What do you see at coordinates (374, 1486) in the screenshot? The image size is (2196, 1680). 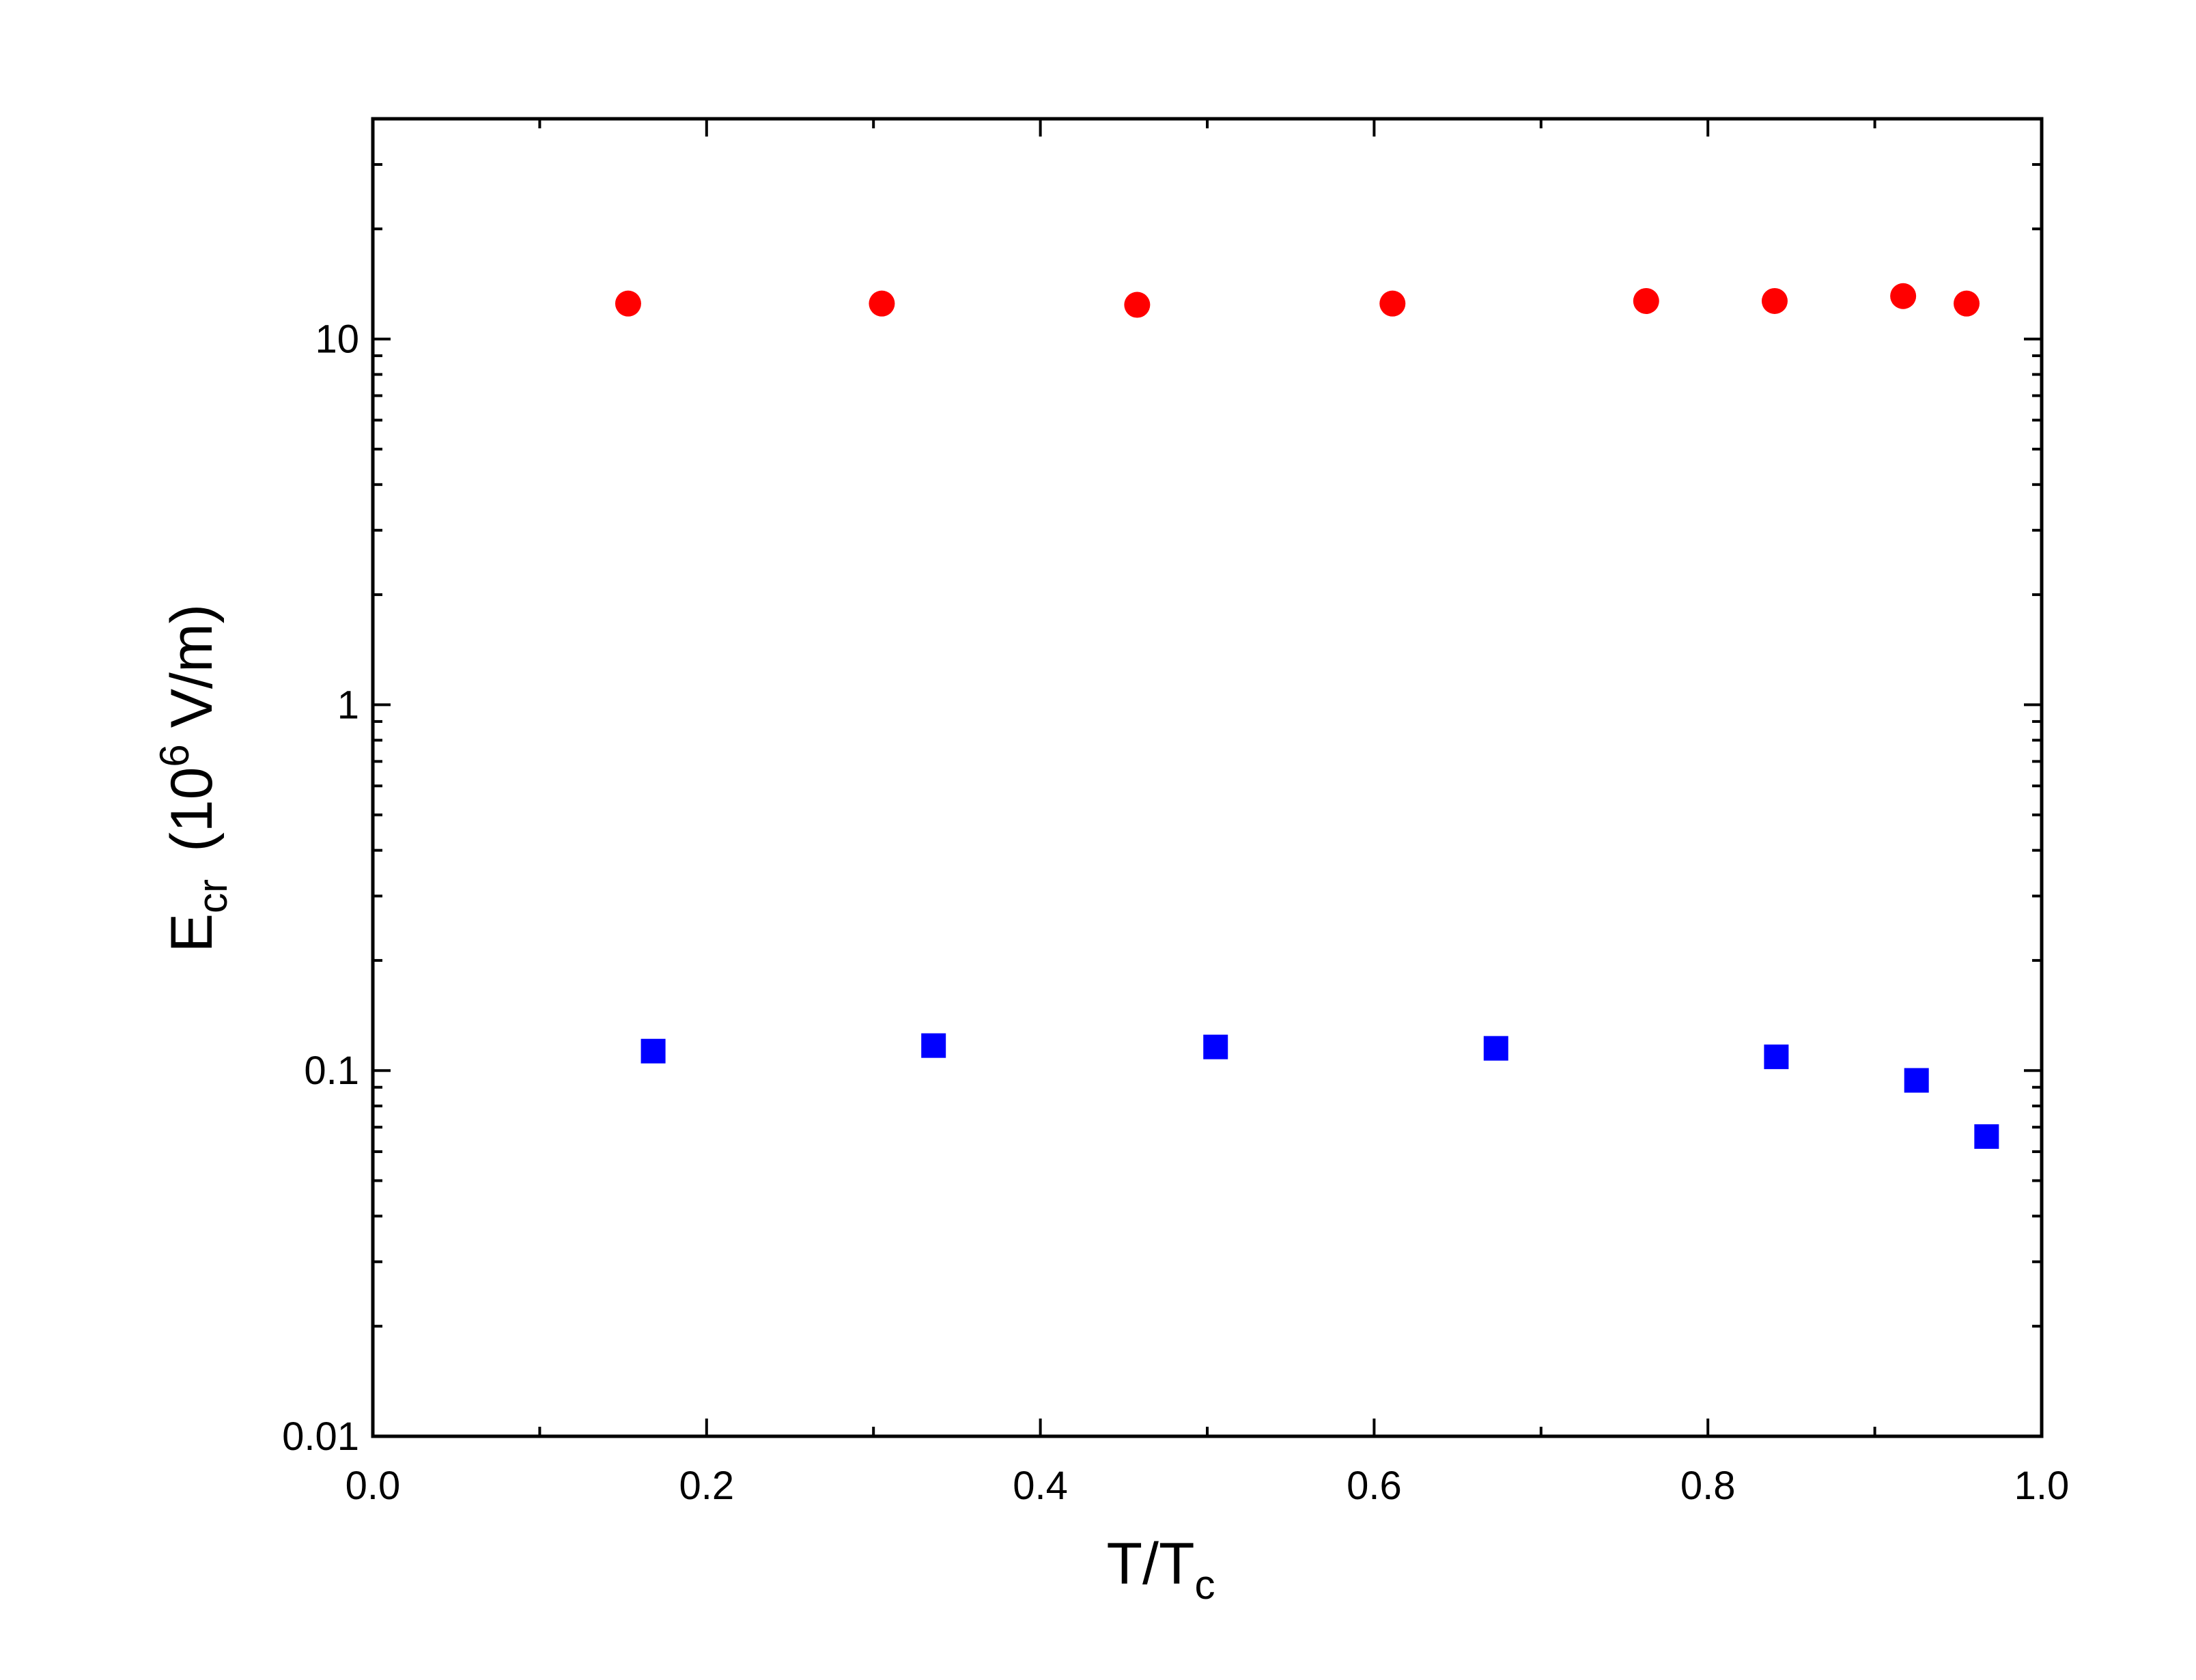 I see `x-tick-label: 0.0` at bounding box center [374, 1486].